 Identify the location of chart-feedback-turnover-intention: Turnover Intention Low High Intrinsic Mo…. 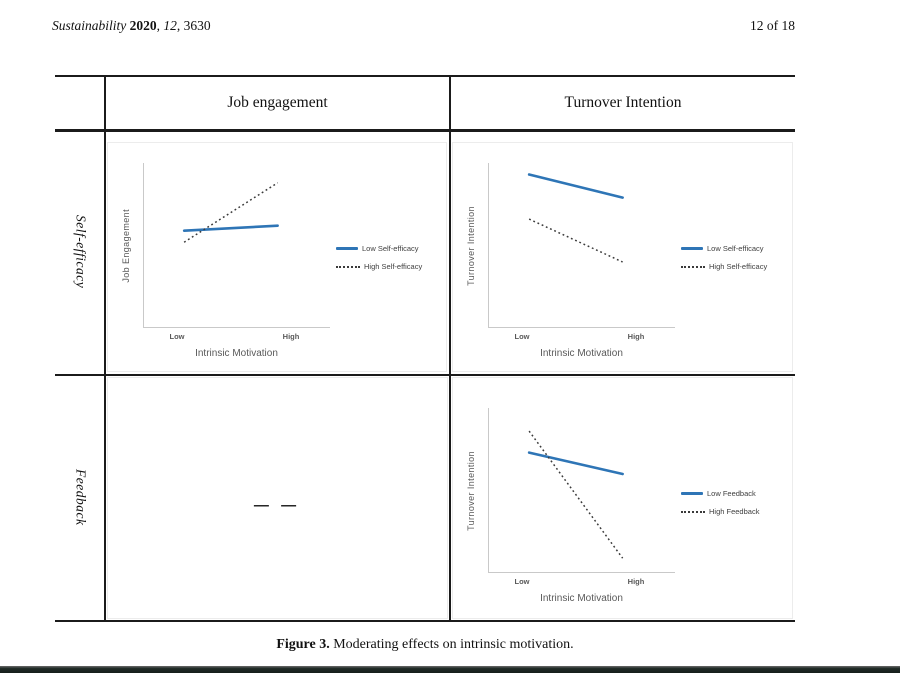
(623, 502).